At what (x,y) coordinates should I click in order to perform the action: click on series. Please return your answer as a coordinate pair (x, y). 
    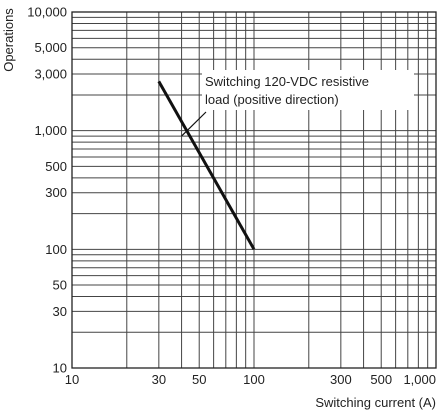
    Looking at the image, I should click on (206, 165).